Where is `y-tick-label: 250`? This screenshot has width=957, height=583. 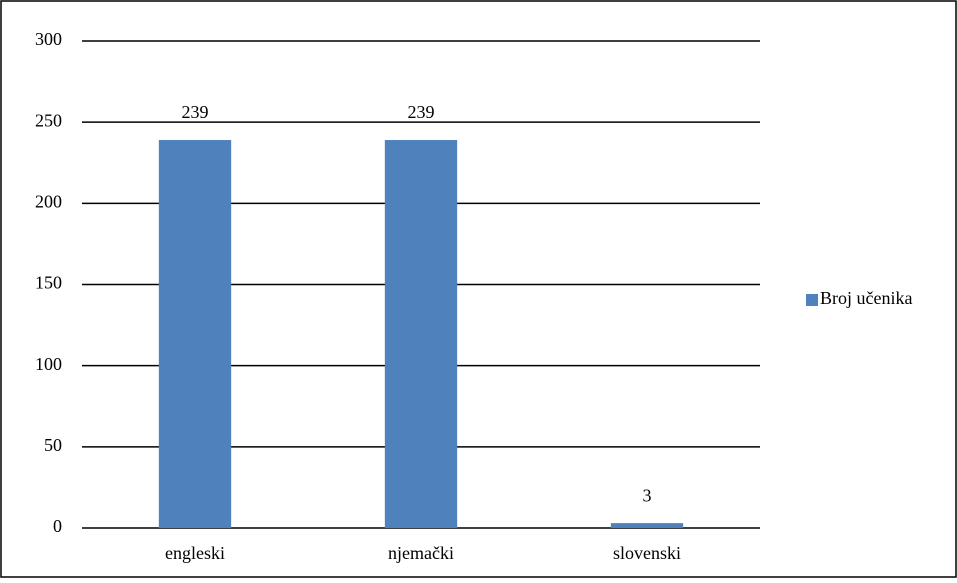
y-tick-label: 250 is located at coordinates (48, 120).